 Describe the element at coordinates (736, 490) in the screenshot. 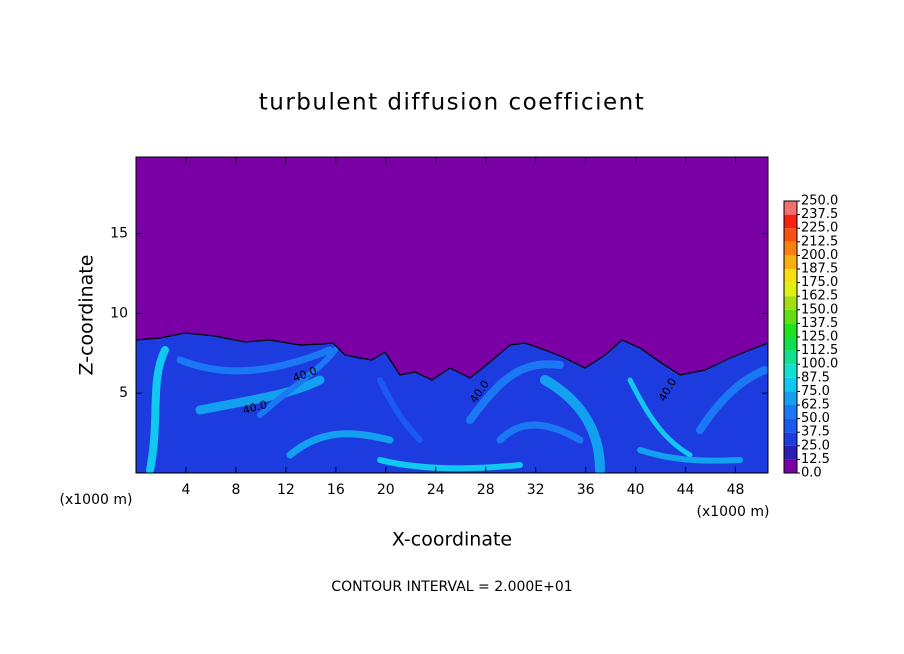

I see `x-tick-label: 48` at that location.